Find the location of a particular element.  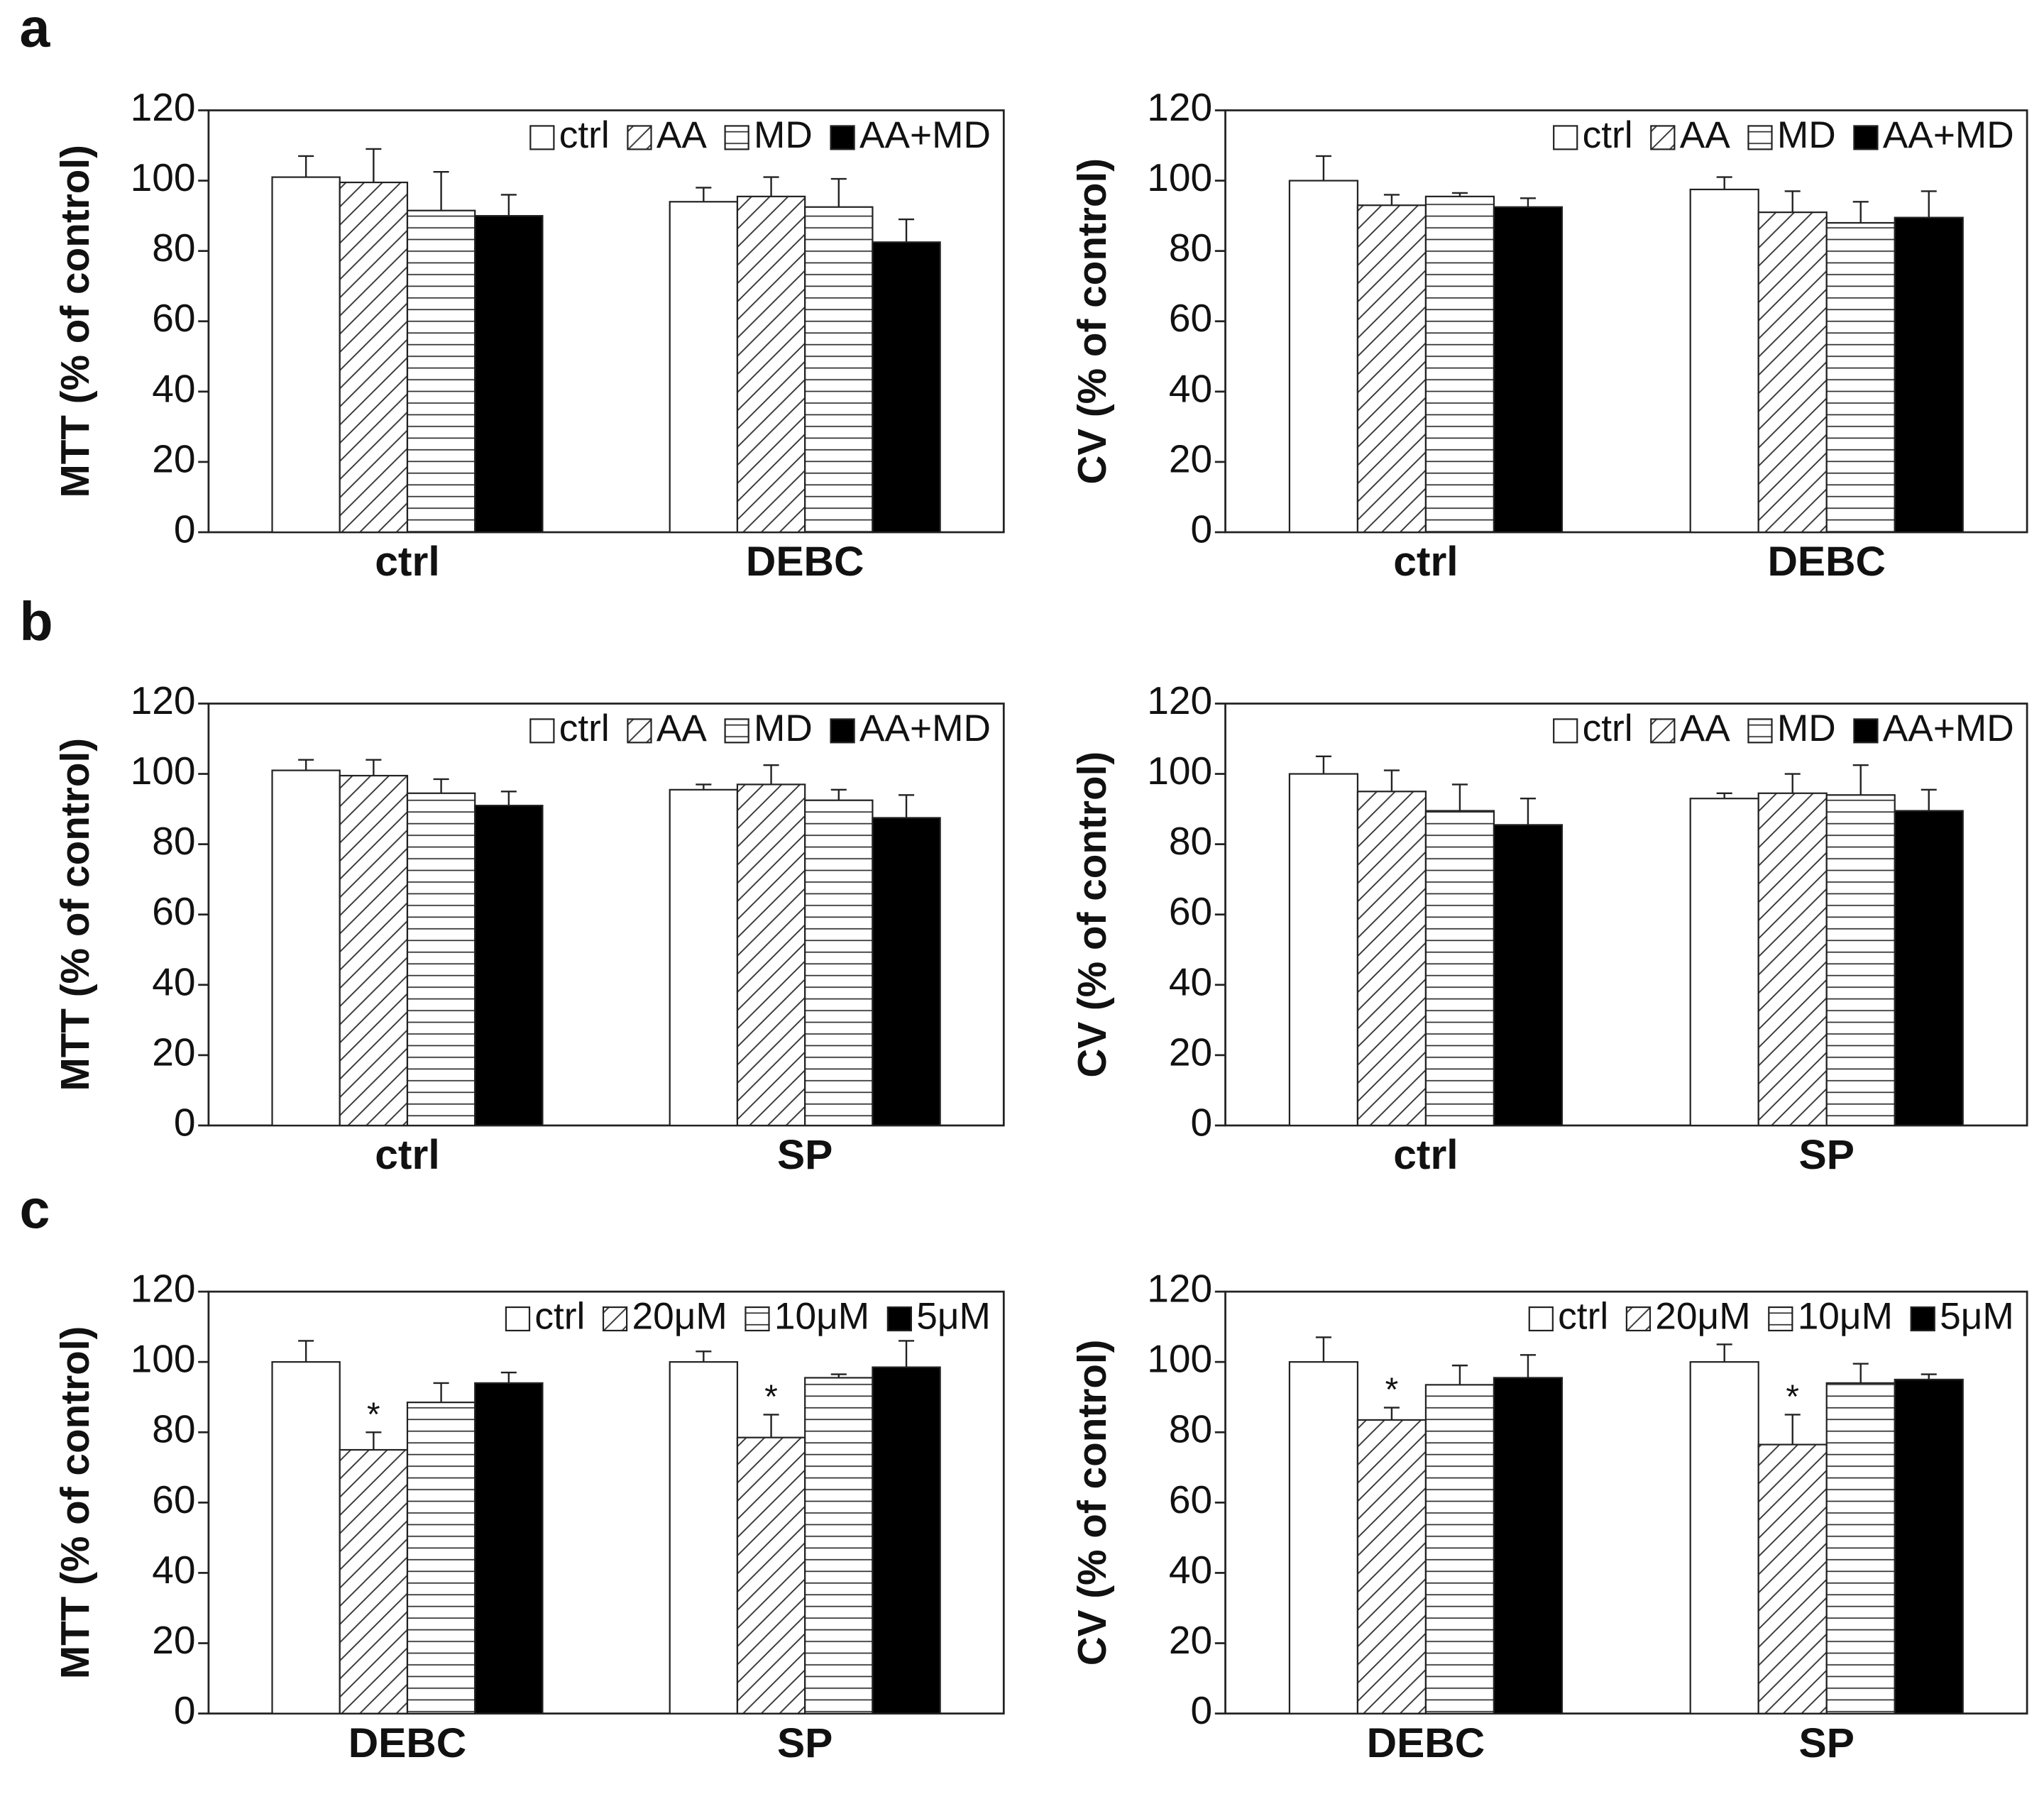

legend: ctrl AA MD AA+MD is located at coordinates (760, 728).